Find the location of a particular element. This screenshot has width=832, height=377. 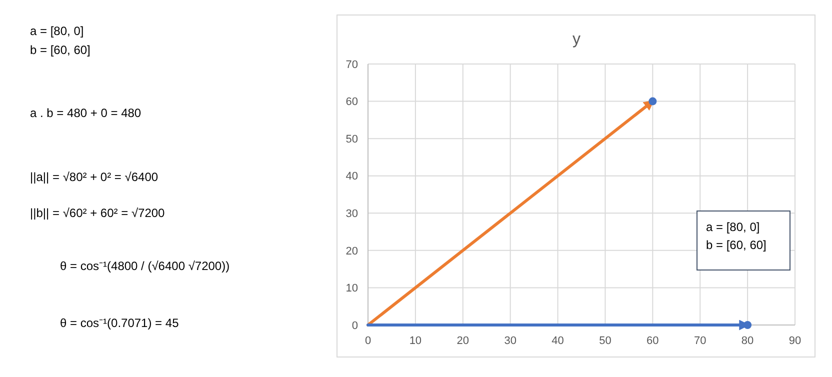

x-tick-label: 60 is located at coordinates (652, 341).